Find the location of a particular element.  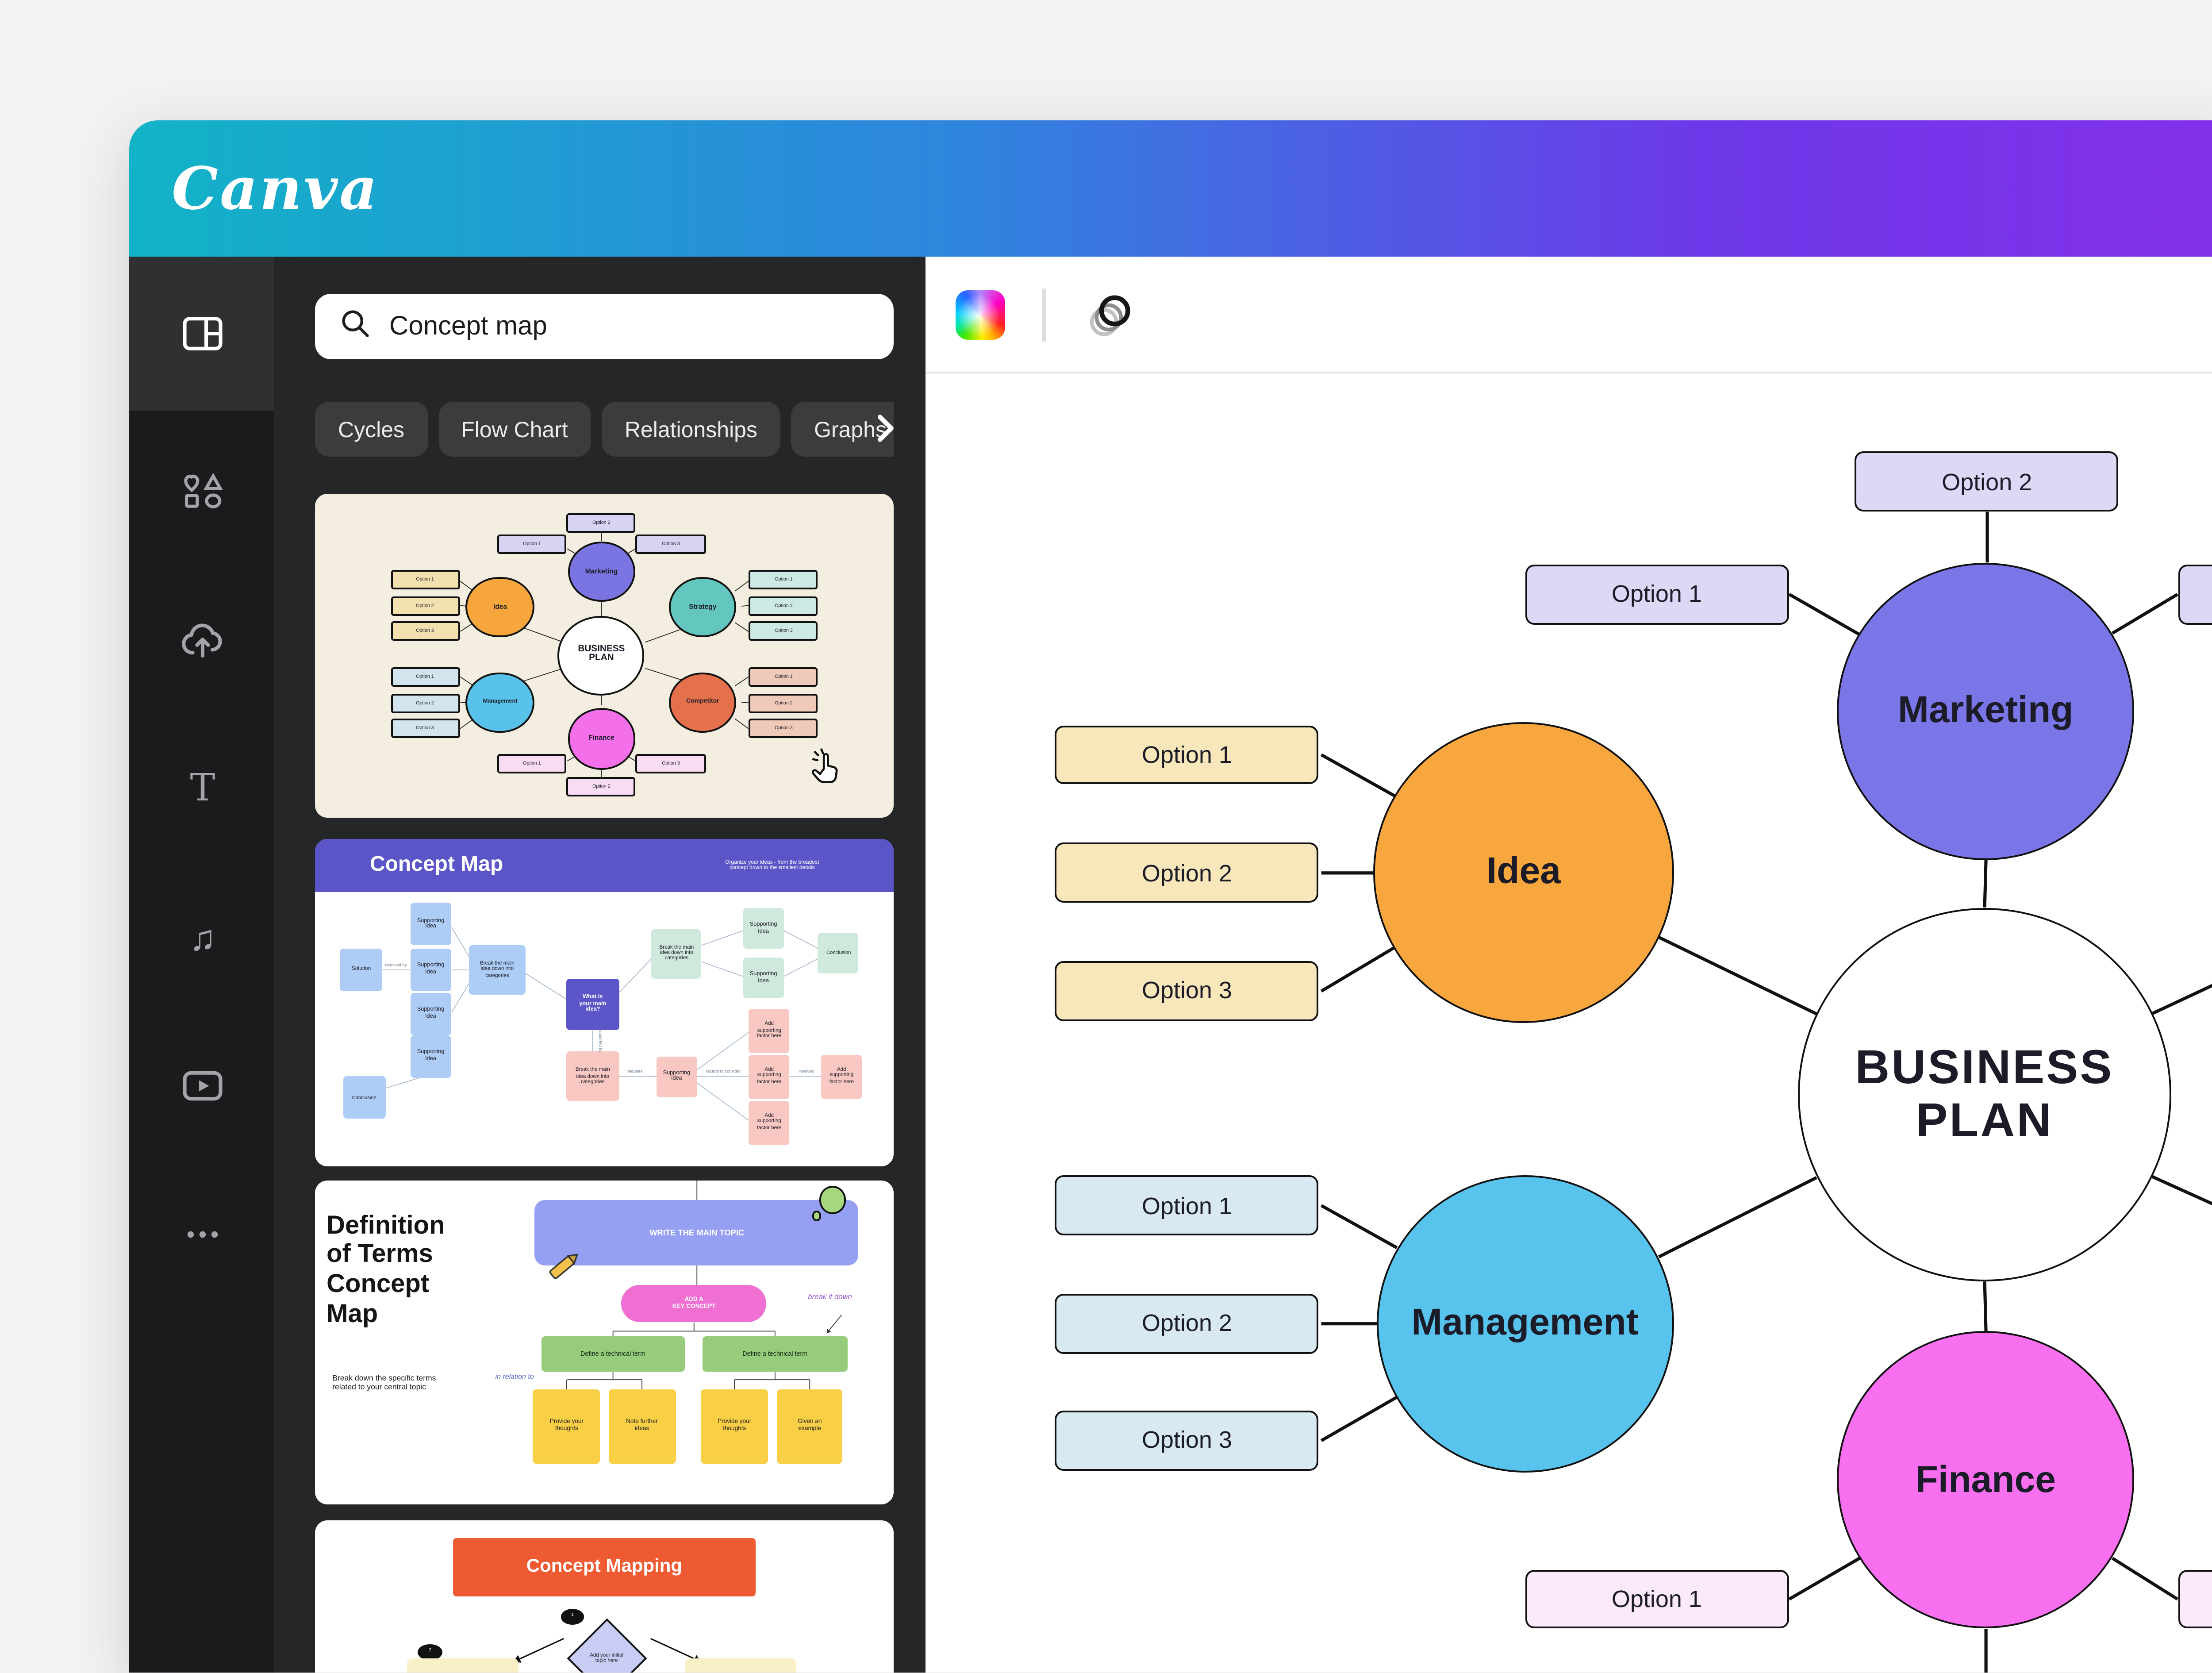

t1-node-22: Option 1 is located at coordinates (532, 764).